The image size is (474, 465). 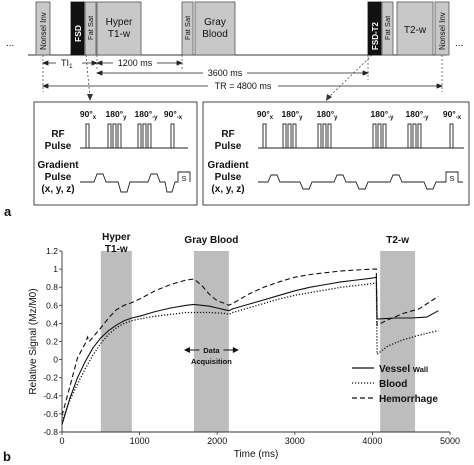 I want to click on block-fat-sat-2: Fat Sat, so click(x=187, y=28).